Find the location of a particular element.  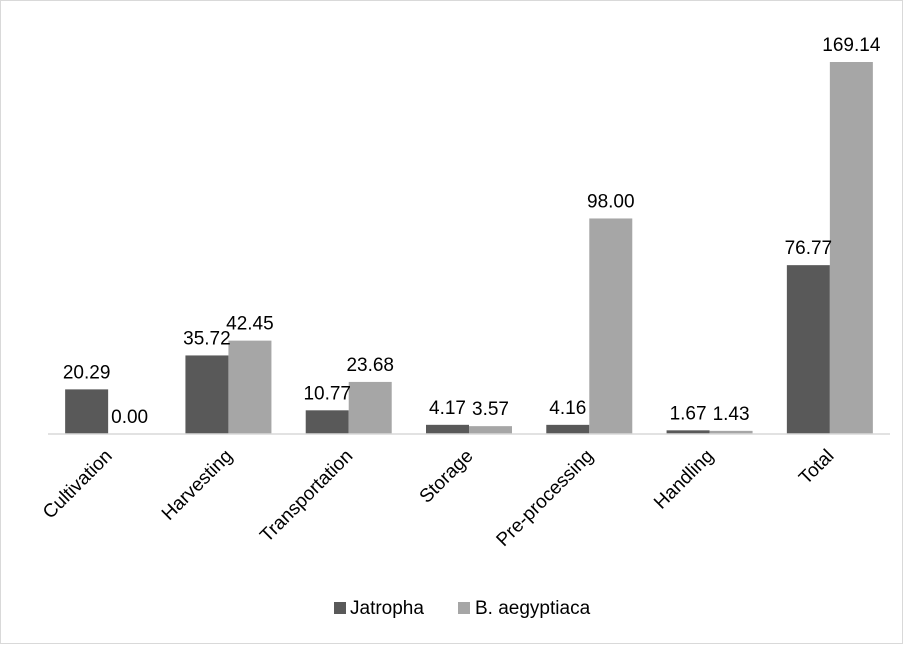

data-label: 169.14 is located at coordinates (851, 45).